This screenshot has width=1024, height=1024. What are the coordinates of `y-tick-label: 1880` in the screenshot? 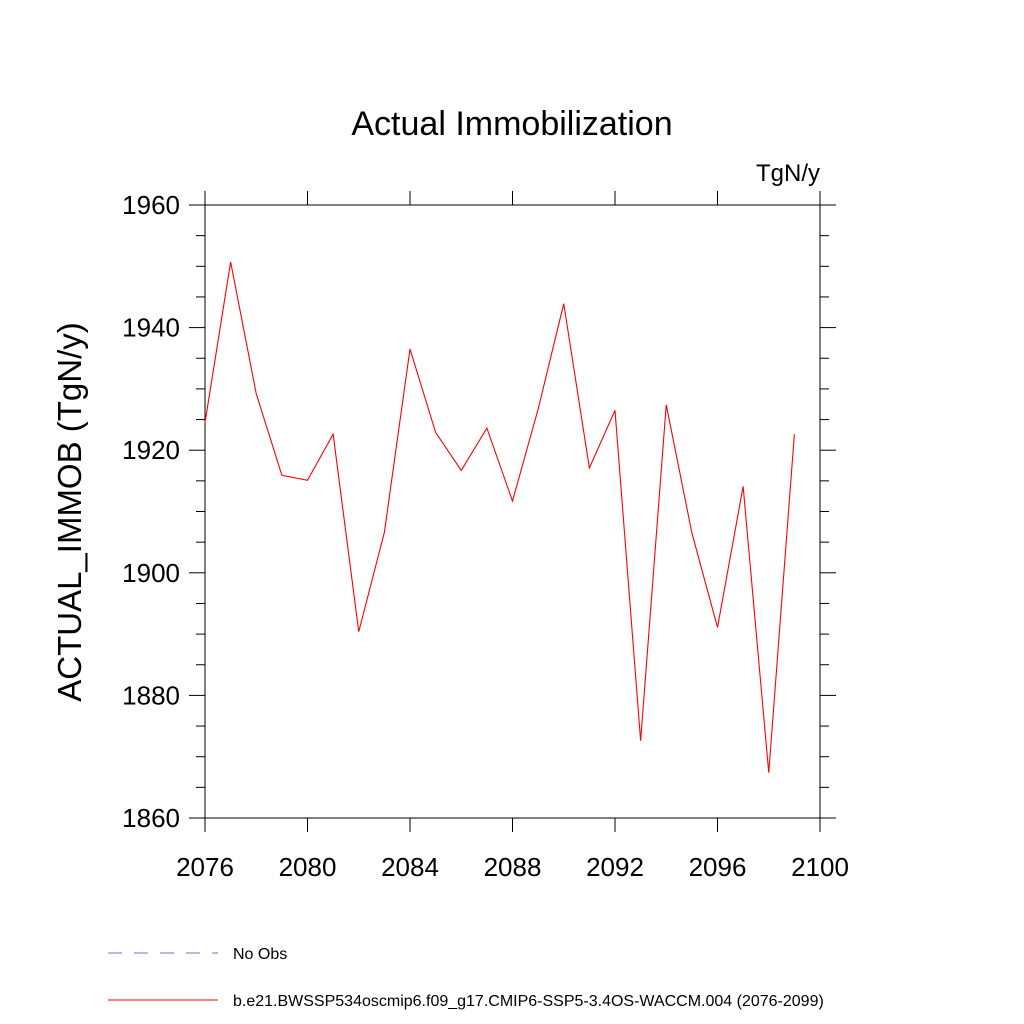 It's located at (151, 695).